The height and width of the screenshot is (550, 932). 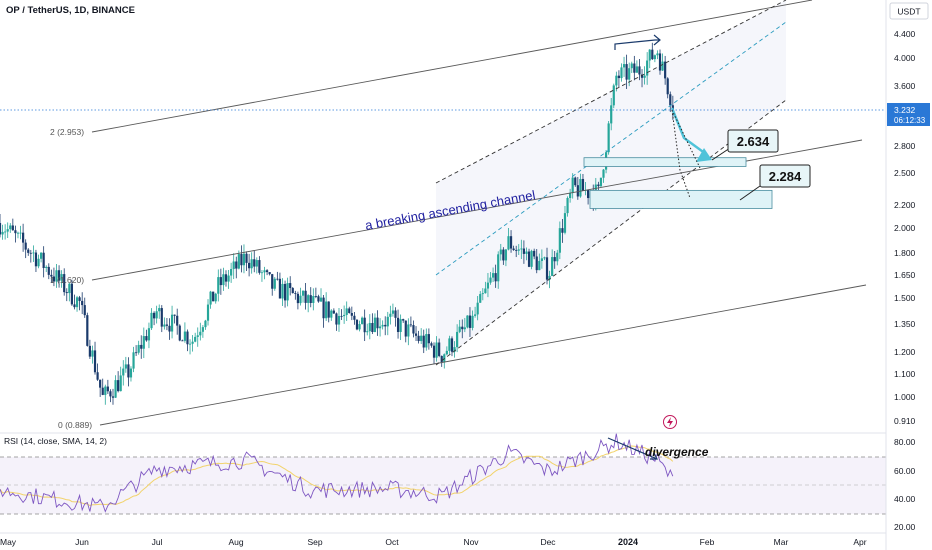 What do you see at coordinates (678, 158) in the screenshot?
I see `target-zones` at bounding box center [678, 158].